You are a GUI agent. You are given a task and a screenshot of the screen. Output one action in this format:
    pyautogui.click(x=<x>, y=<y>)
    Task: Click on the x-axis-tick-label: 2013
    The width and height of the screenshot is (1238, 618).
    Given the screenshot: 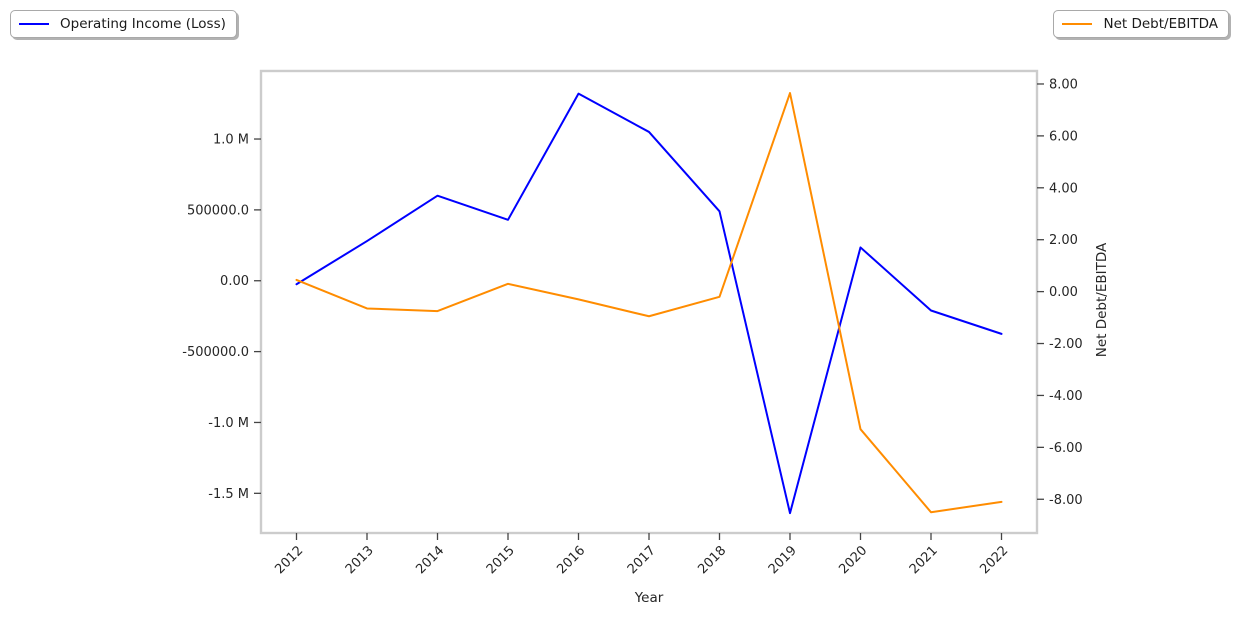 What is the action you would take?
    pyautogui.click(x=360, y=560)
    